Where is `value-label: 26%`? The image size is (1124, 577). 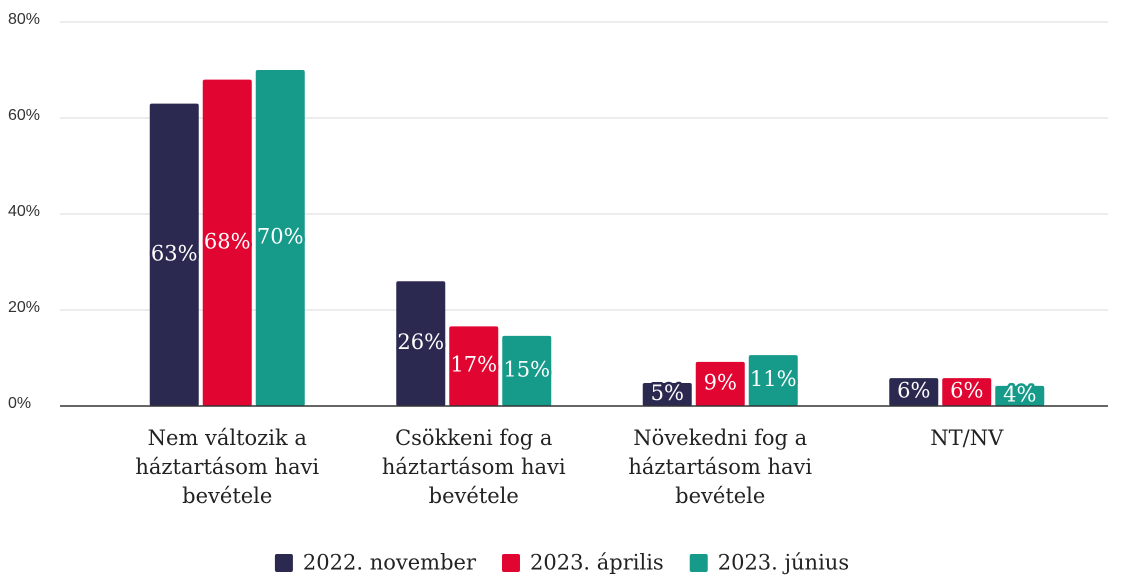 value-label: 26% is located at coordinates (420, 342).